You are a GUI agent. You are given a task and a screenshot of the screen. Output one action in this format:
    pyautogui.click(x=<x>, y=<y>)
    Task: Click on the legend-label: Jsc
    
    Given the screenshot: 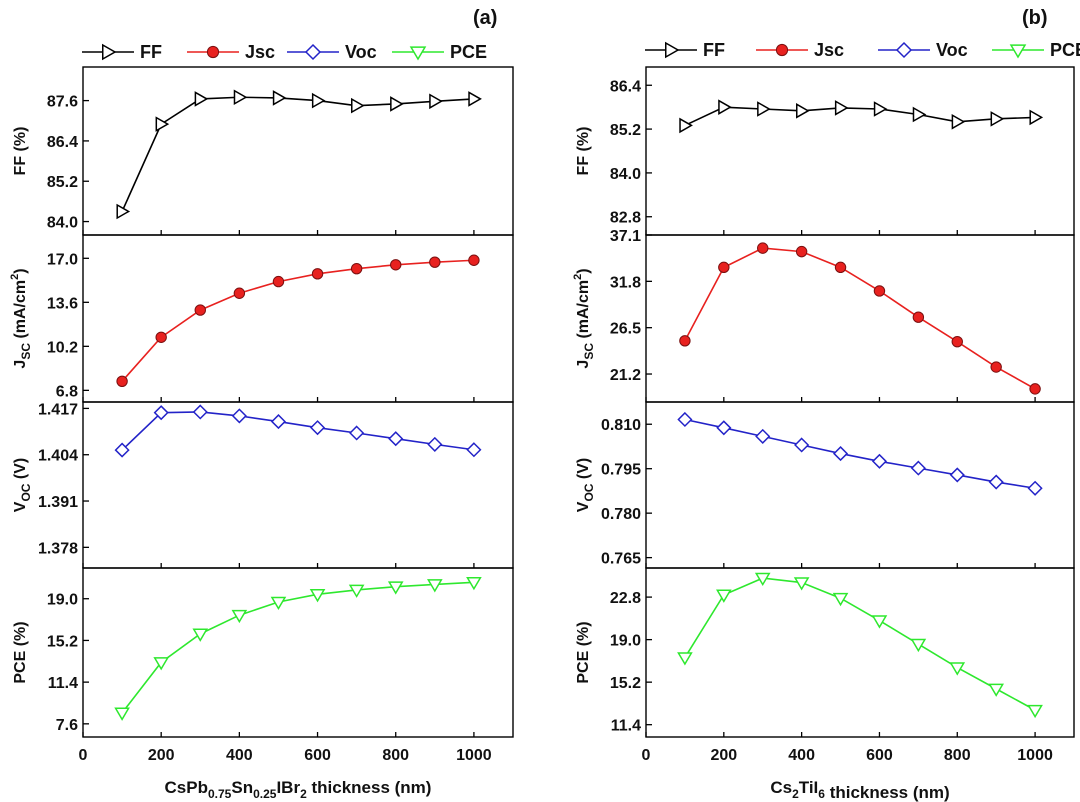 What is the action you would take?
    pyautogui.click(x=829, y=50)
    